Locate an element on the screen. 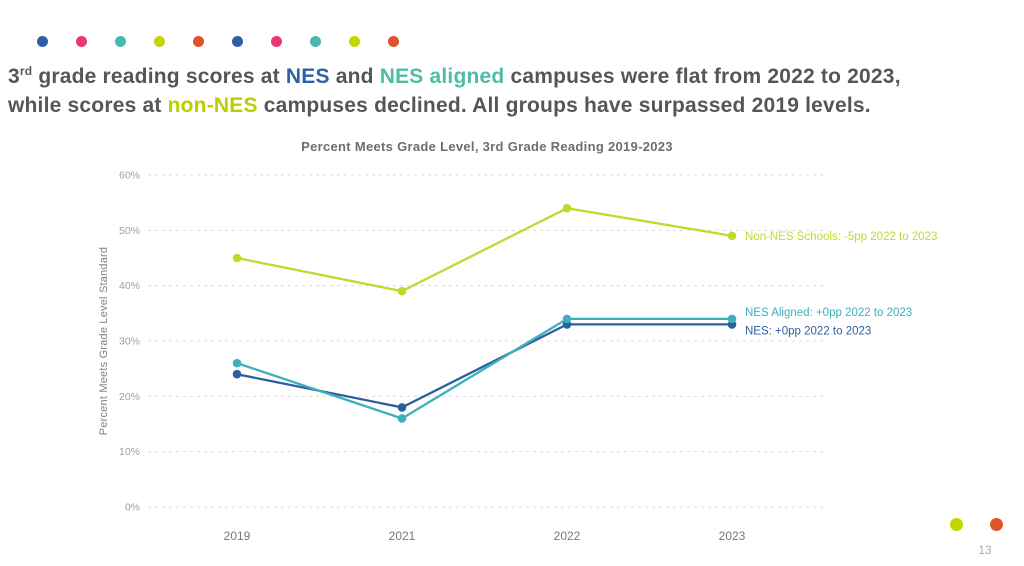 The image size is (1024, 566). headline-highlight: NES is located at coordinates (307, 76).